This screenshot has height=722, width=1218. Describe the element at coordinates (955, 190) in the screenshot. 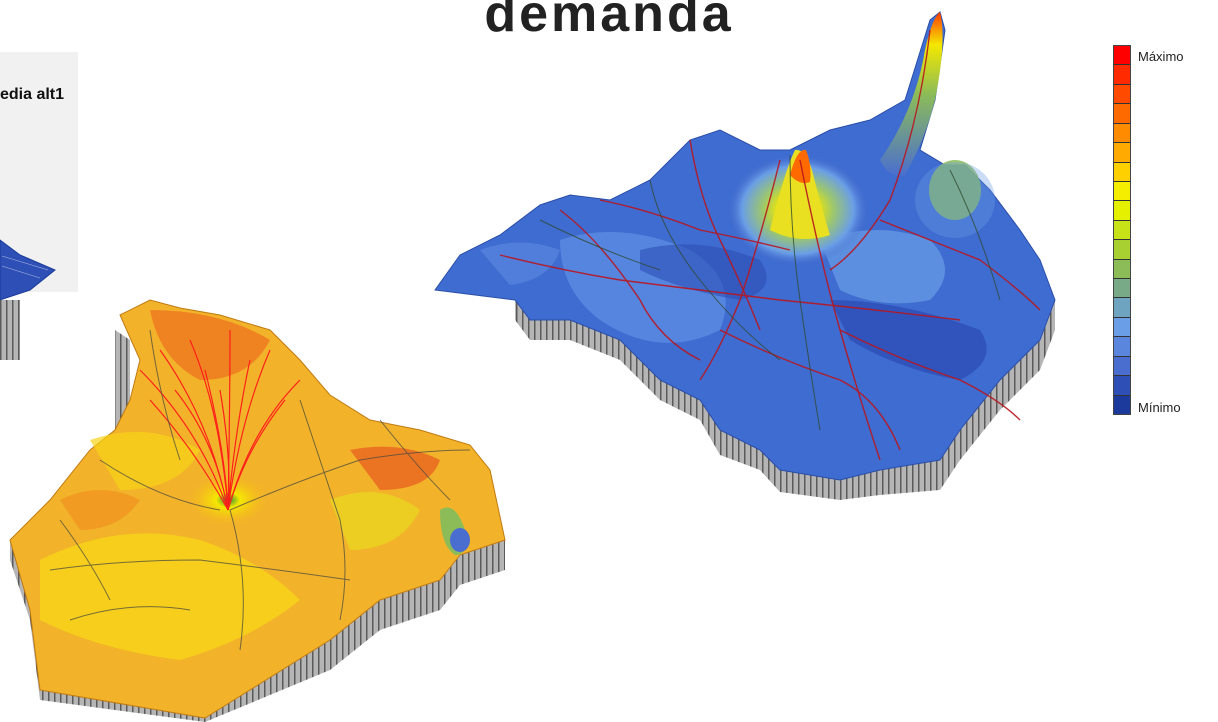

I see `green-bump` at that location.